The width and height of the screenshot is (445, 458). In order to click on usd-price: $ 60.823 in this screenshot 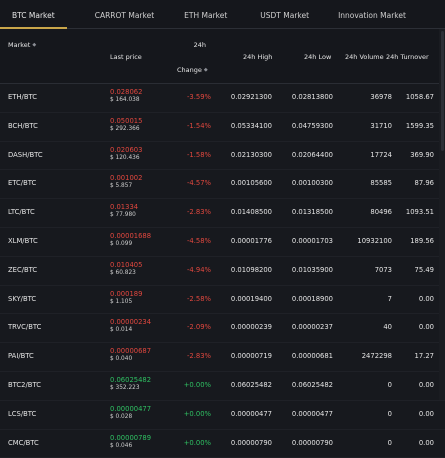, I will do `click(123, 272)`.